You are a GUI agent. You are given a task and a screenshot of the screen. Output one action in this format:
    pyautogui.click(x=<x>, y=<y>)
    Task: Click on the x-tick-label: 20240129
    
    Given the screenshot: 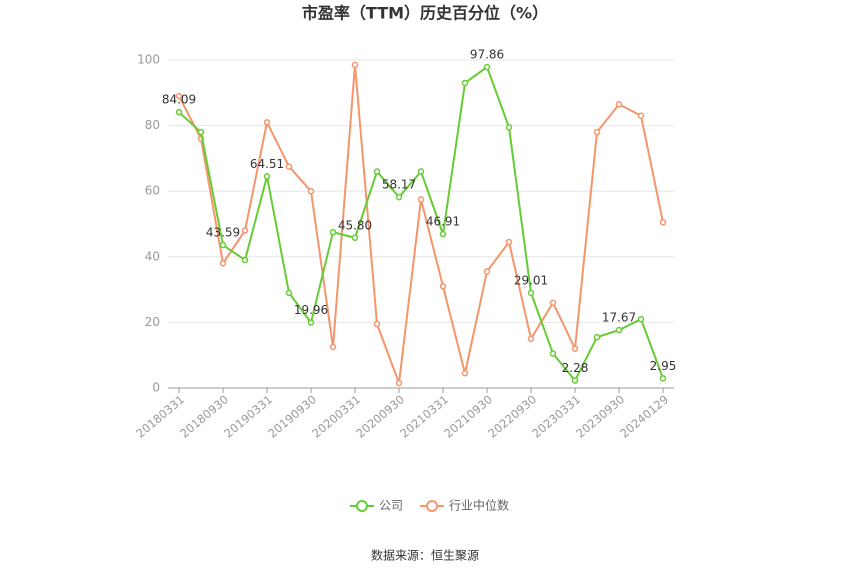 What is the action you would take?
    pyautogui.click(x=644, y=416)
    